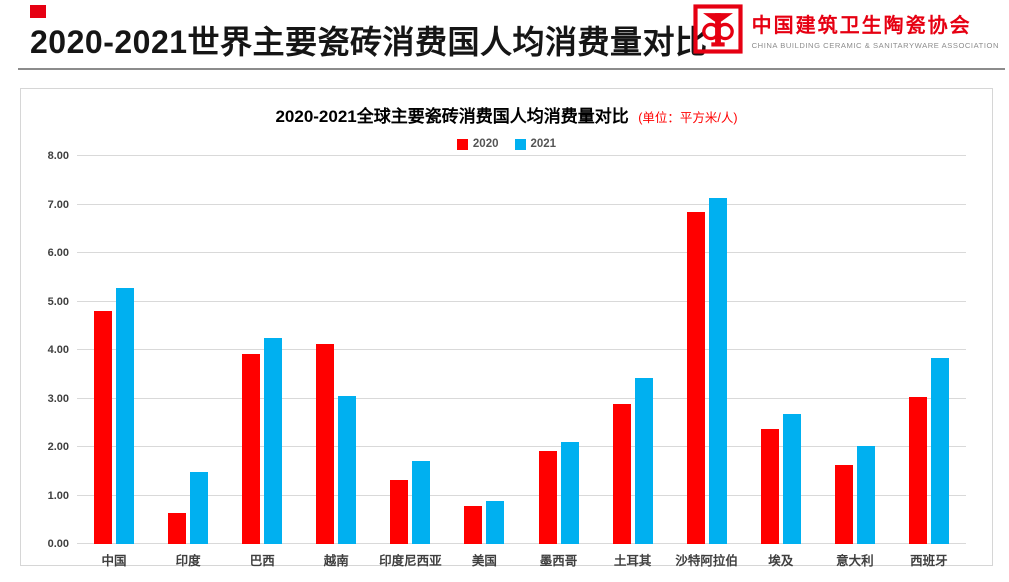 The image size is (1009, 582). I want to click on page-title: 2020-2021世界主要瓷砖消费国人均消费量对比, so click(369, 42).